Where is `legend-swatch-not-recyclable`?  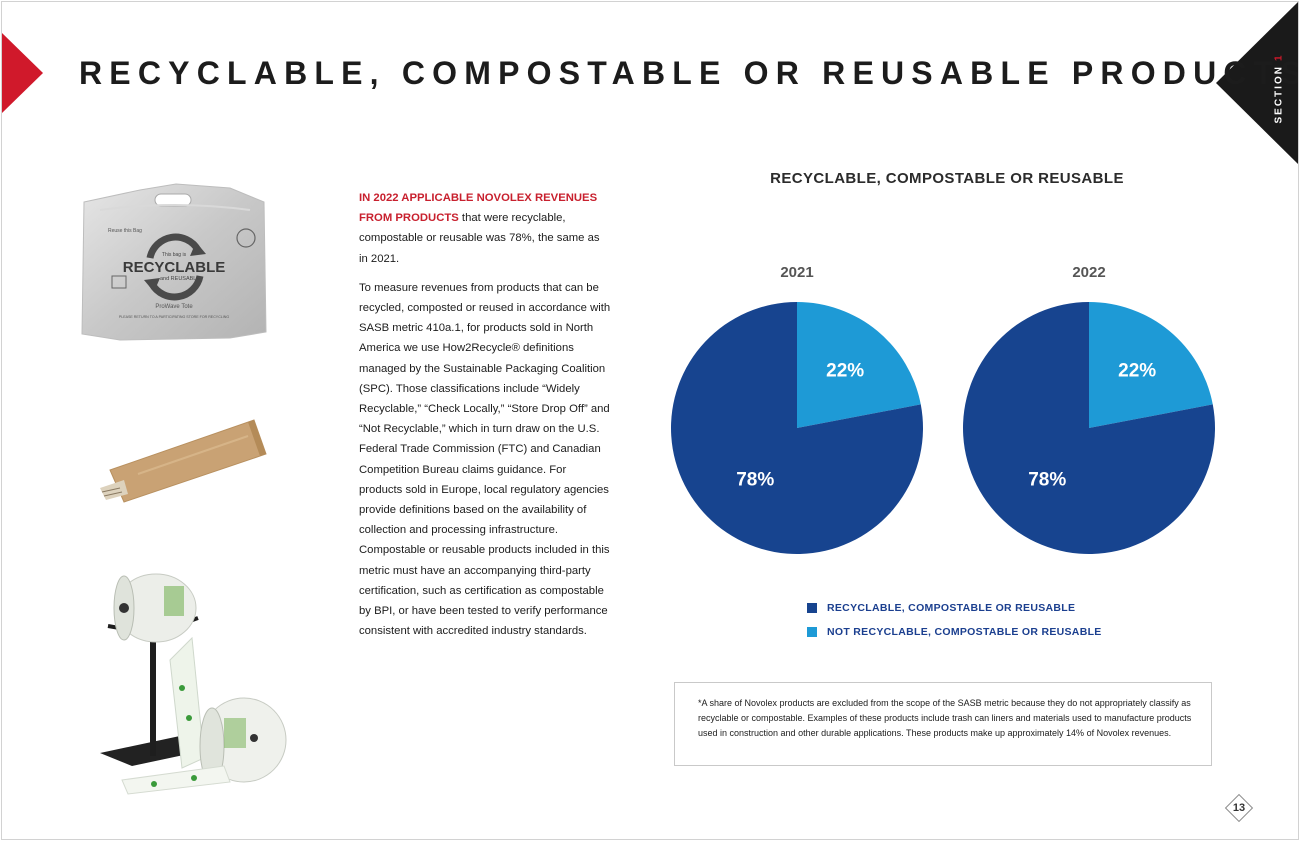
legend-swatch-not-recyclable is located at coordinates (812, 632).